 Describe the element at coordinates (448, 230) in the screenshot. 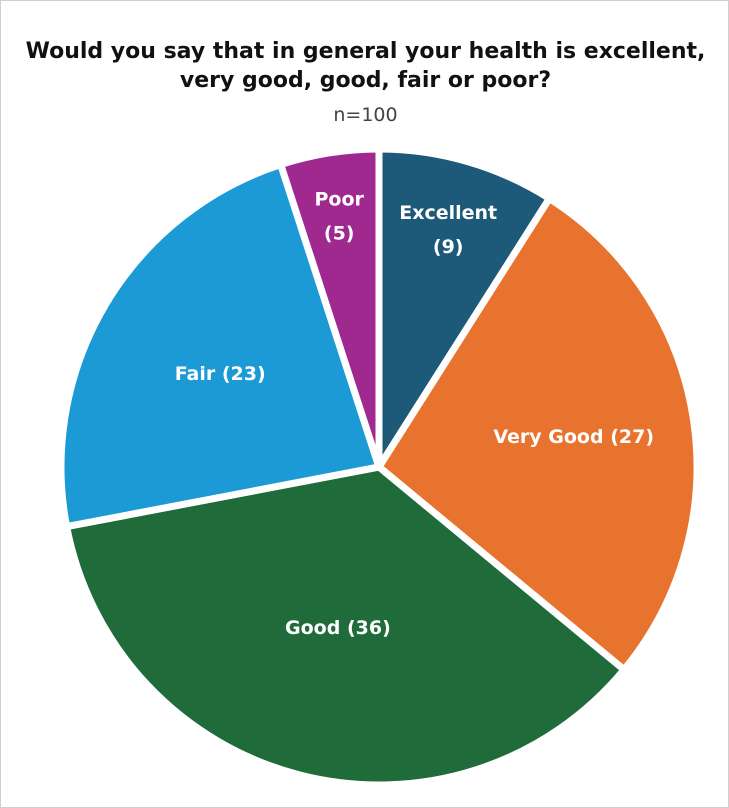

I see `slice-label-excellent: Excellent (9)` at that location.